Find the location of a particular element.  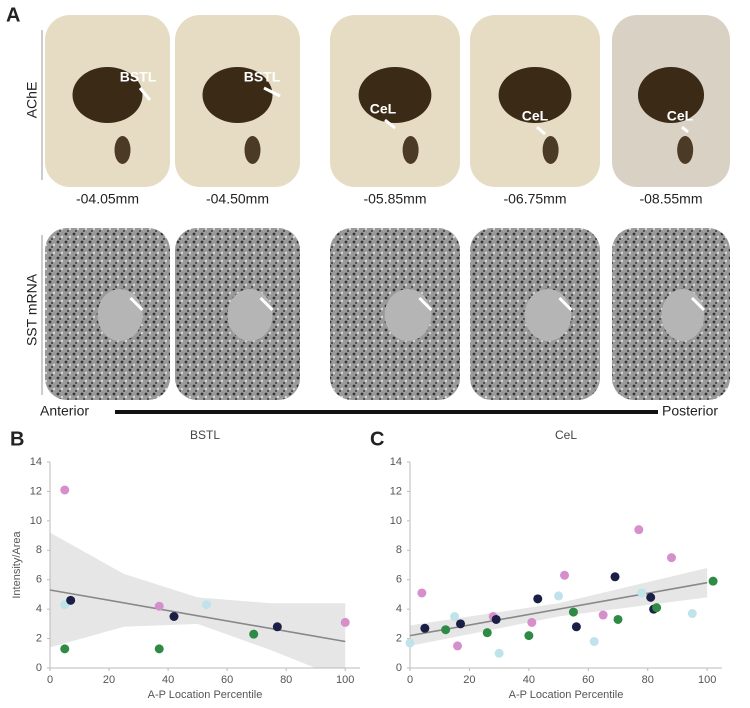

y-axis-label: Intensity/Area is located at coordinates (17, 564).